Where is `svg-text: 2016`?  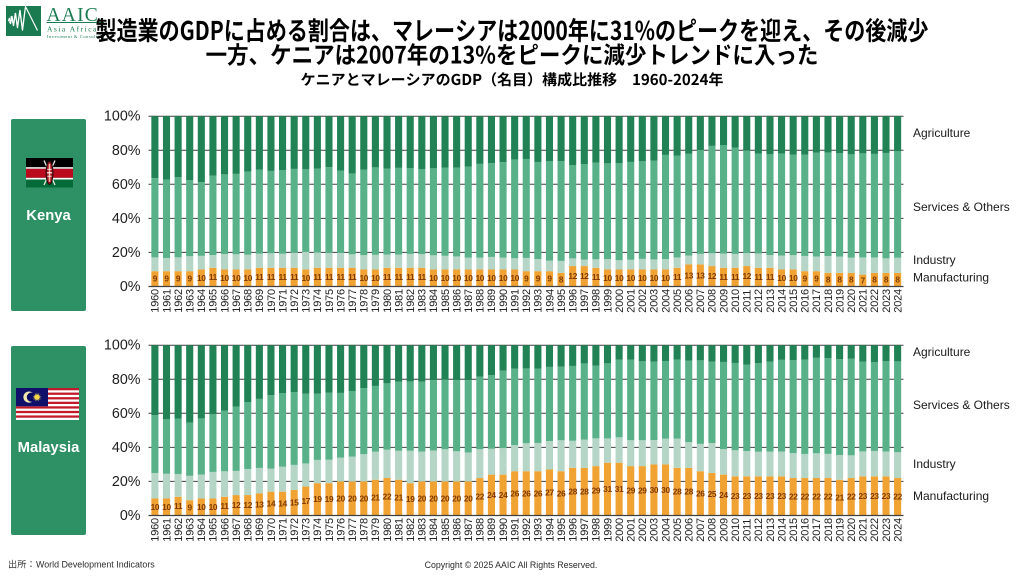
svg-text: 2016 is located at coordinates (806, 530).